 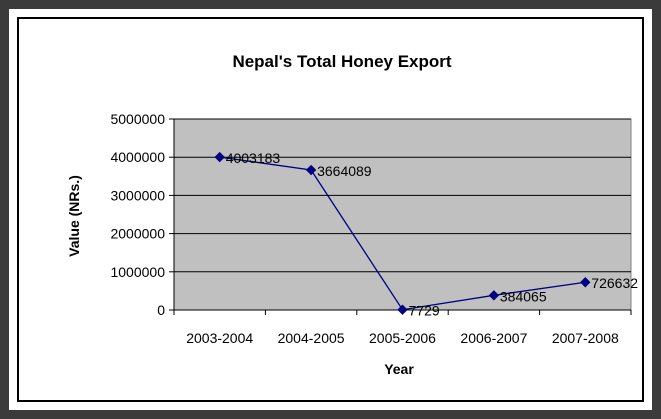 What do you see at coordinates (137, 272) in the screenshot?
I see `y-tick-label: 1000000` at bounding box center [137, 272].